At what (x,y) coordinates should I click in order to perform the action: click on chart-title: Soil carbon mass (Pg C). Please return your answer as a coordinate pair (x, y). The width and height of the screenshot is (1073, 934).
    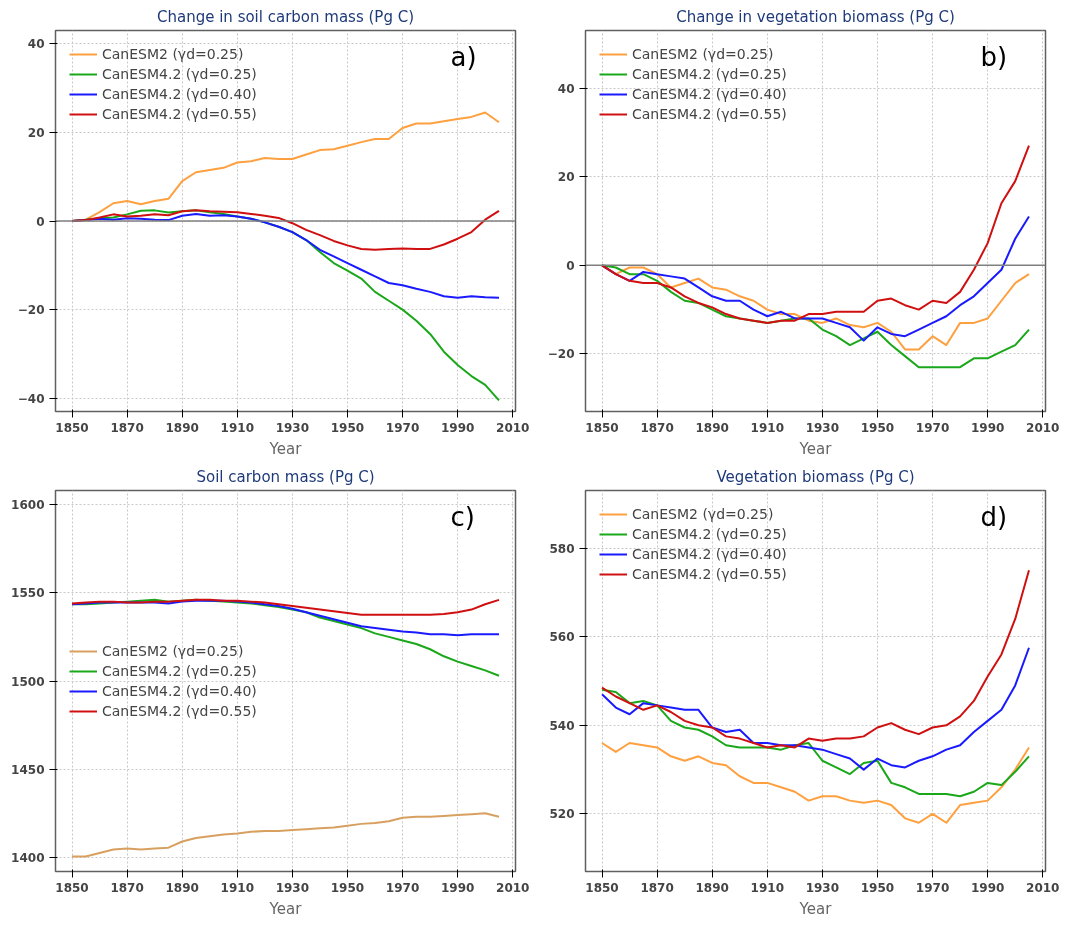
    Looking at the image, I should click on (285, 476).